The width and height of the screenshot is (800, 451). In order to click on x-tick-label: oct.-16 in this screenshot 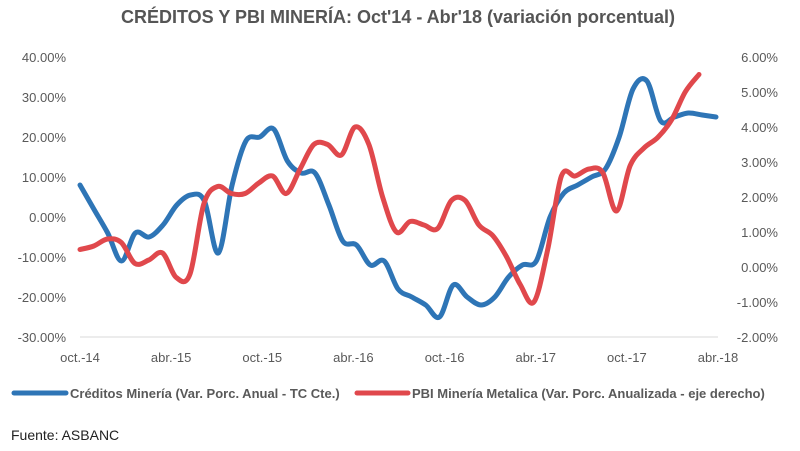, I will do `click(445, 357)`.